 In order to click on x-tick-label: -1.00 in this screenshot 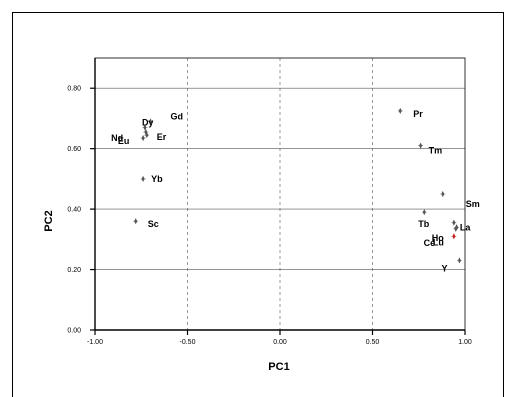, I will do `click(95, 342)`.